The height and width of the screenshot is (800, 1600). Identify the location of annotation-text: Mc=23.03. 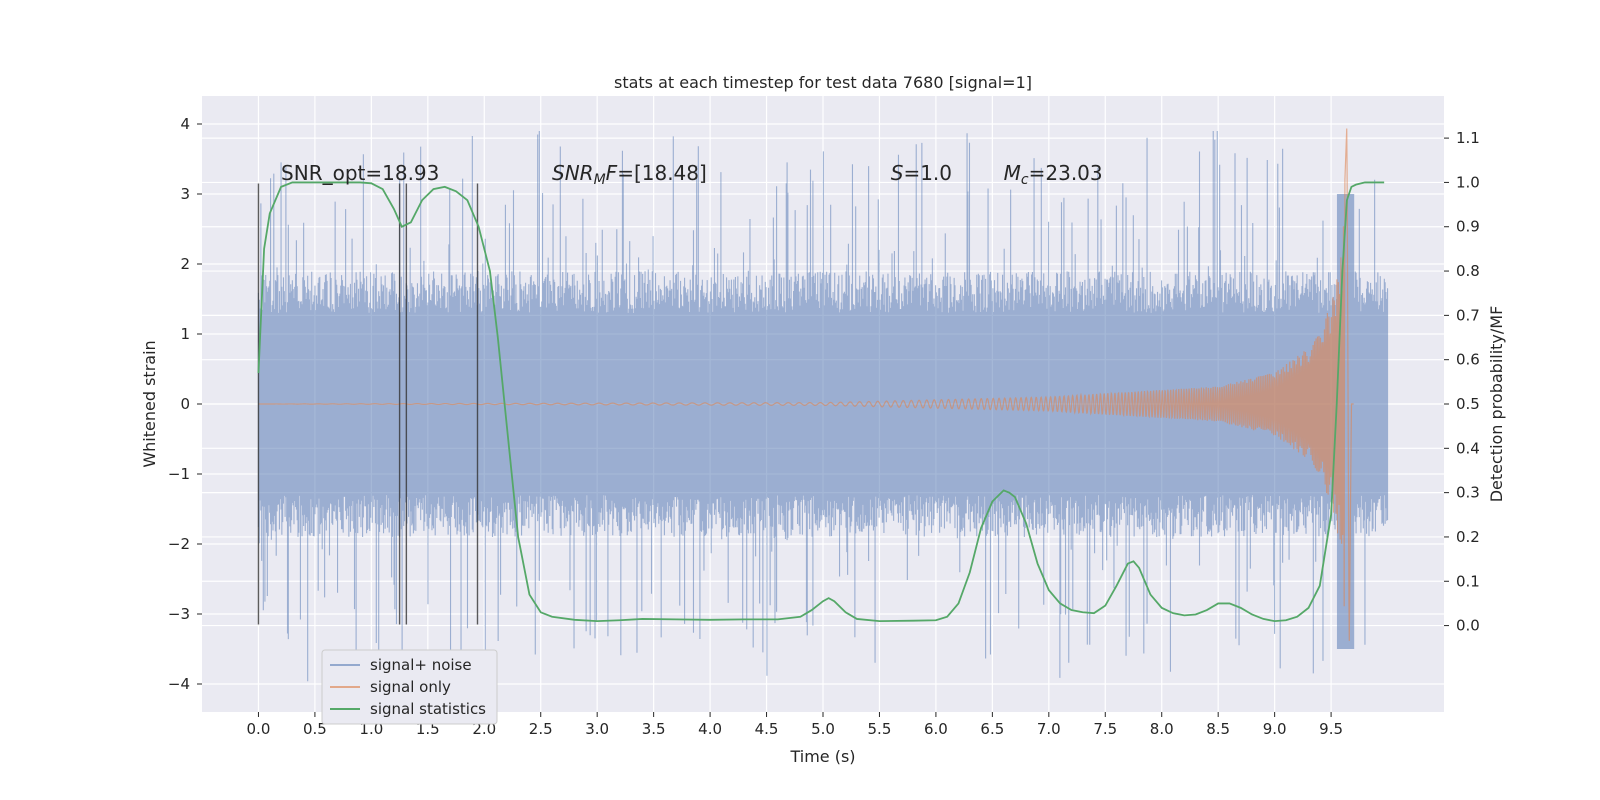
(1053, 174).